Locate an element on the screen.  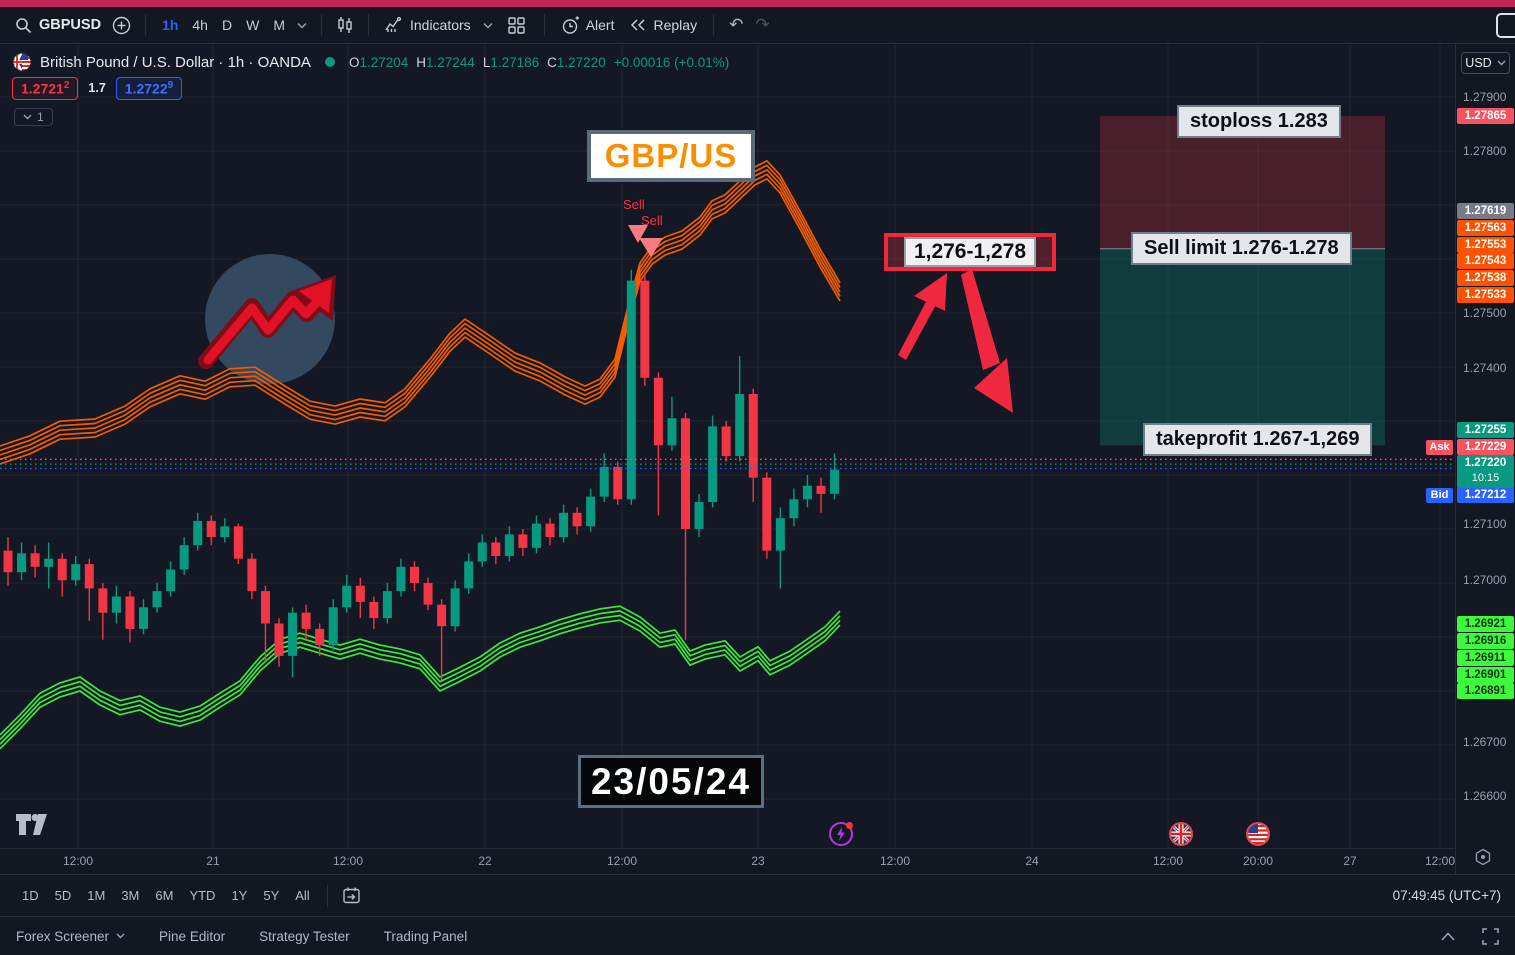
range-5y: 5Y is located at coordinates (271, 895).